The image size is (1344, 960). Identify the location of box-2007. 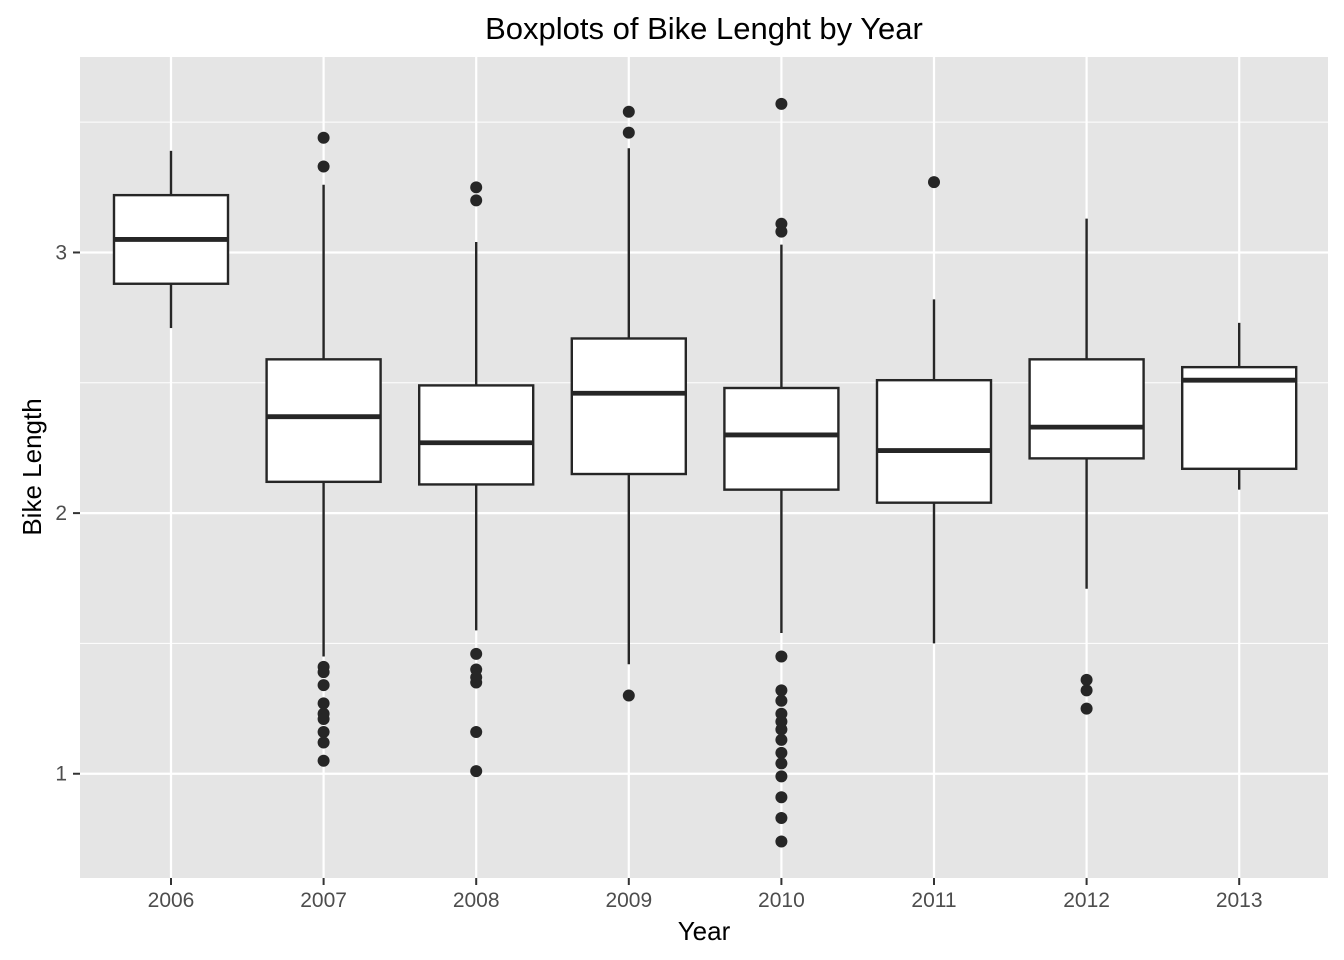
(323, 449).